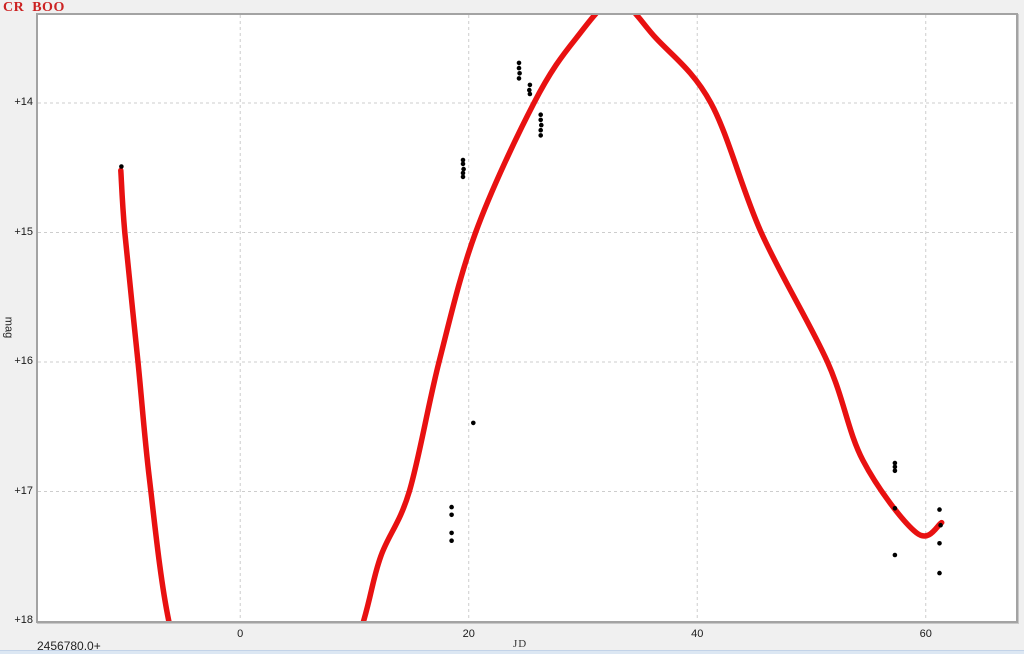  I want to click on window-bottom-edge, so click(512, 652).